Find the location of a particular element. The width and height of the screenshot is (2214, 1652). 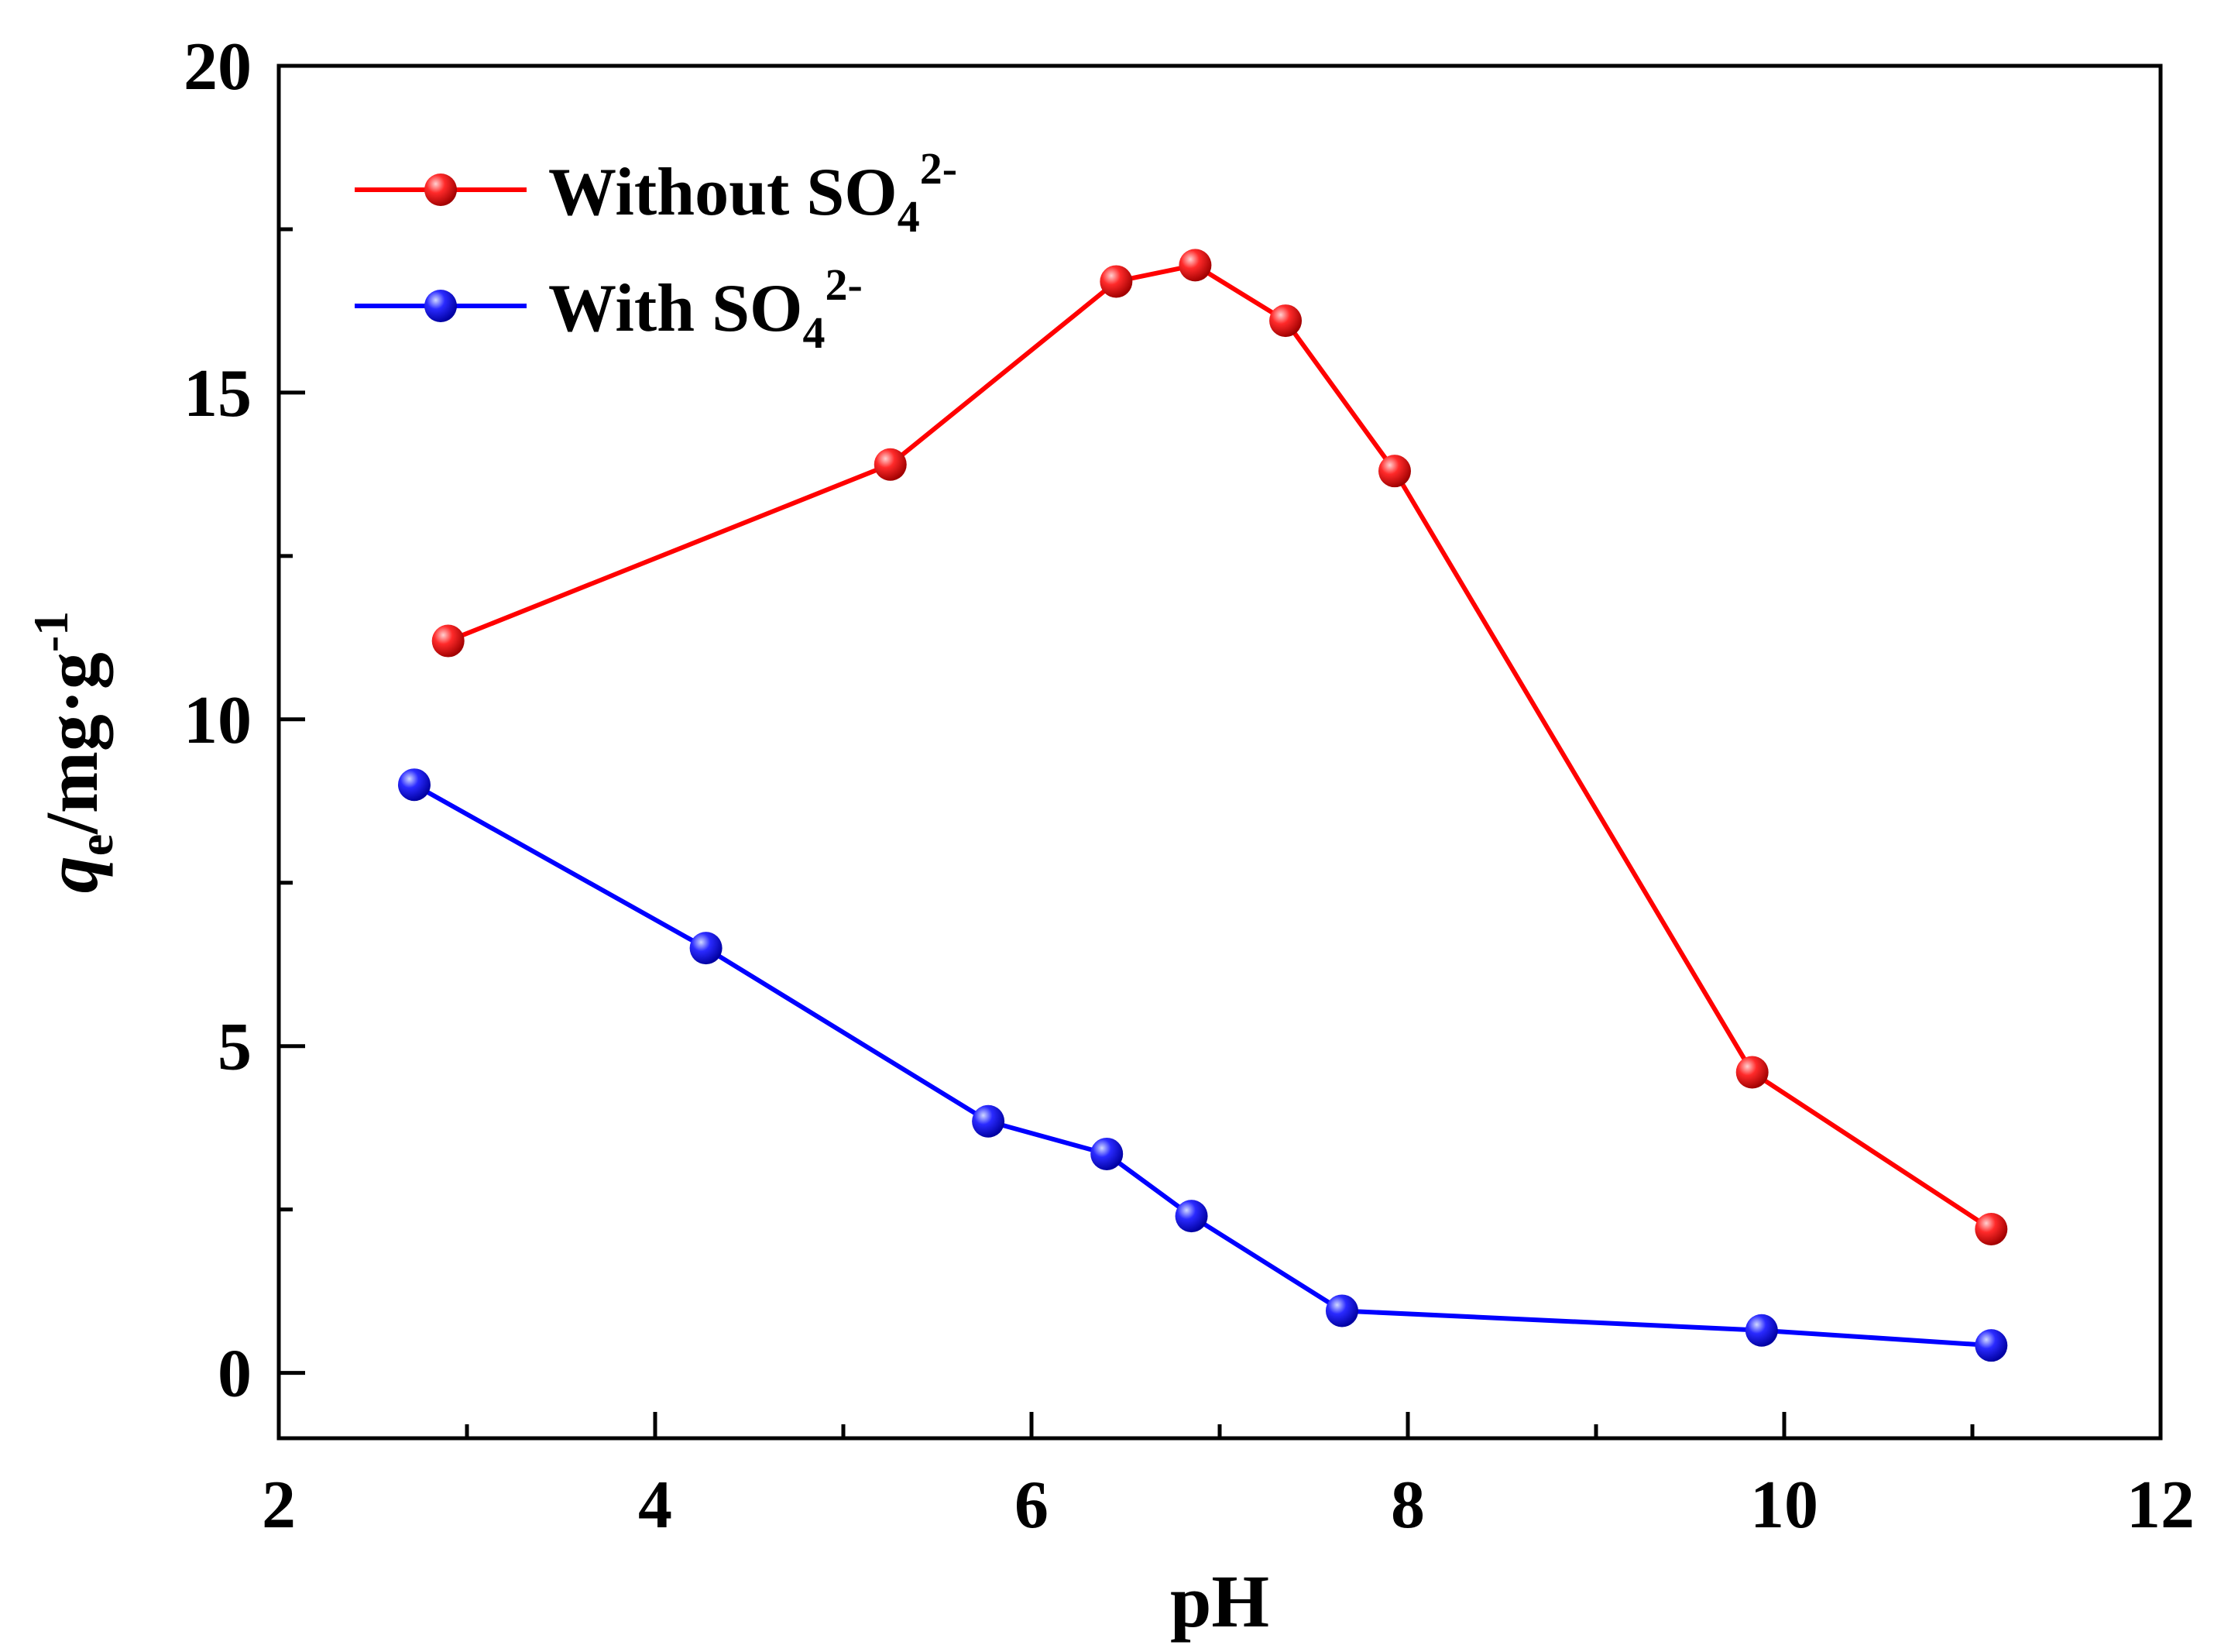

x-axis: 2 4 6 8 10 12 is located at coordinates (1228, 1477).